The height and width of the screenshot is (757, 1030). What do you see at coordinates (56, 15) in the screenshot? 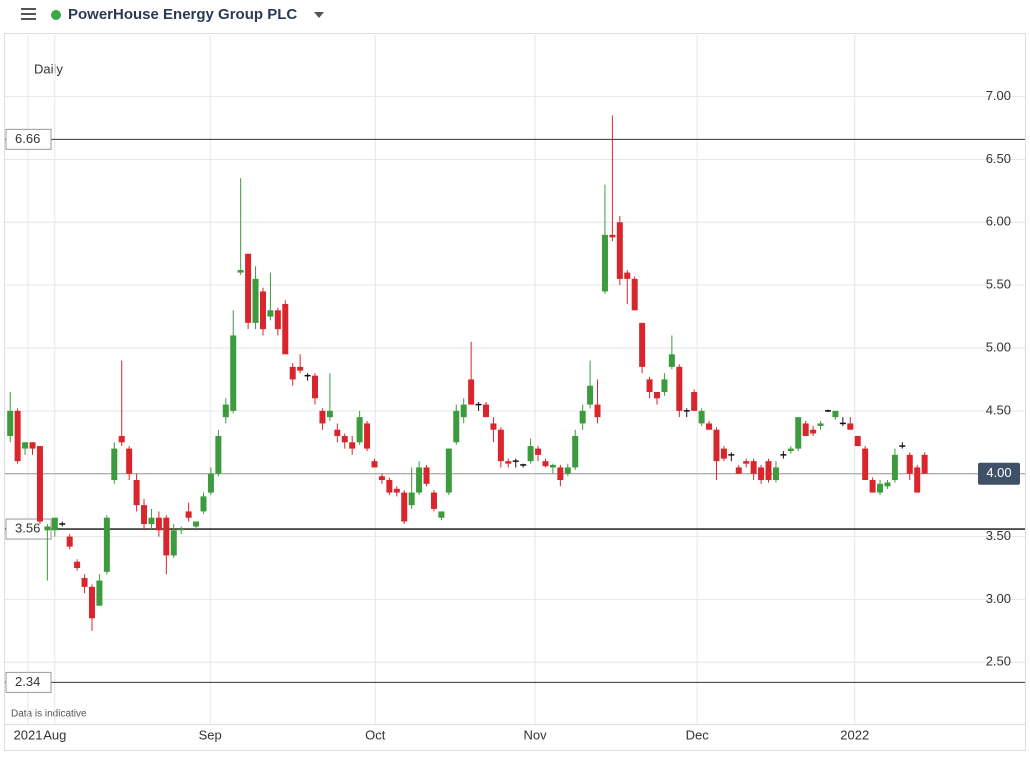
I see `status-dot` at bounding box center [56, 15].